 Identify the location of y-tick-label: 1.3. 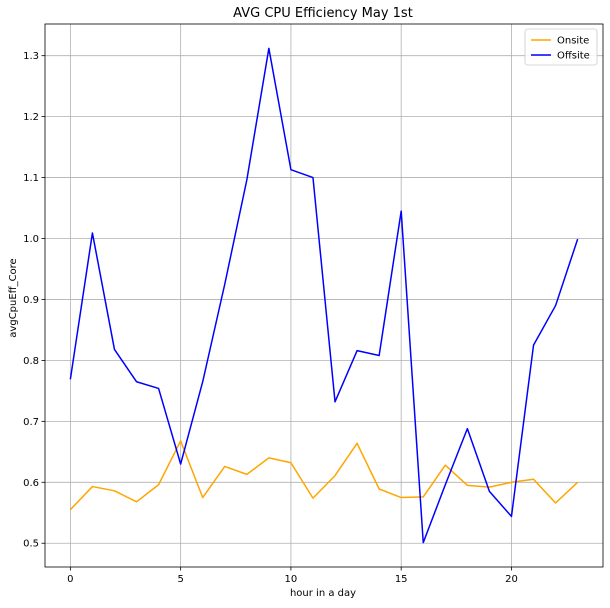
(31, 56).